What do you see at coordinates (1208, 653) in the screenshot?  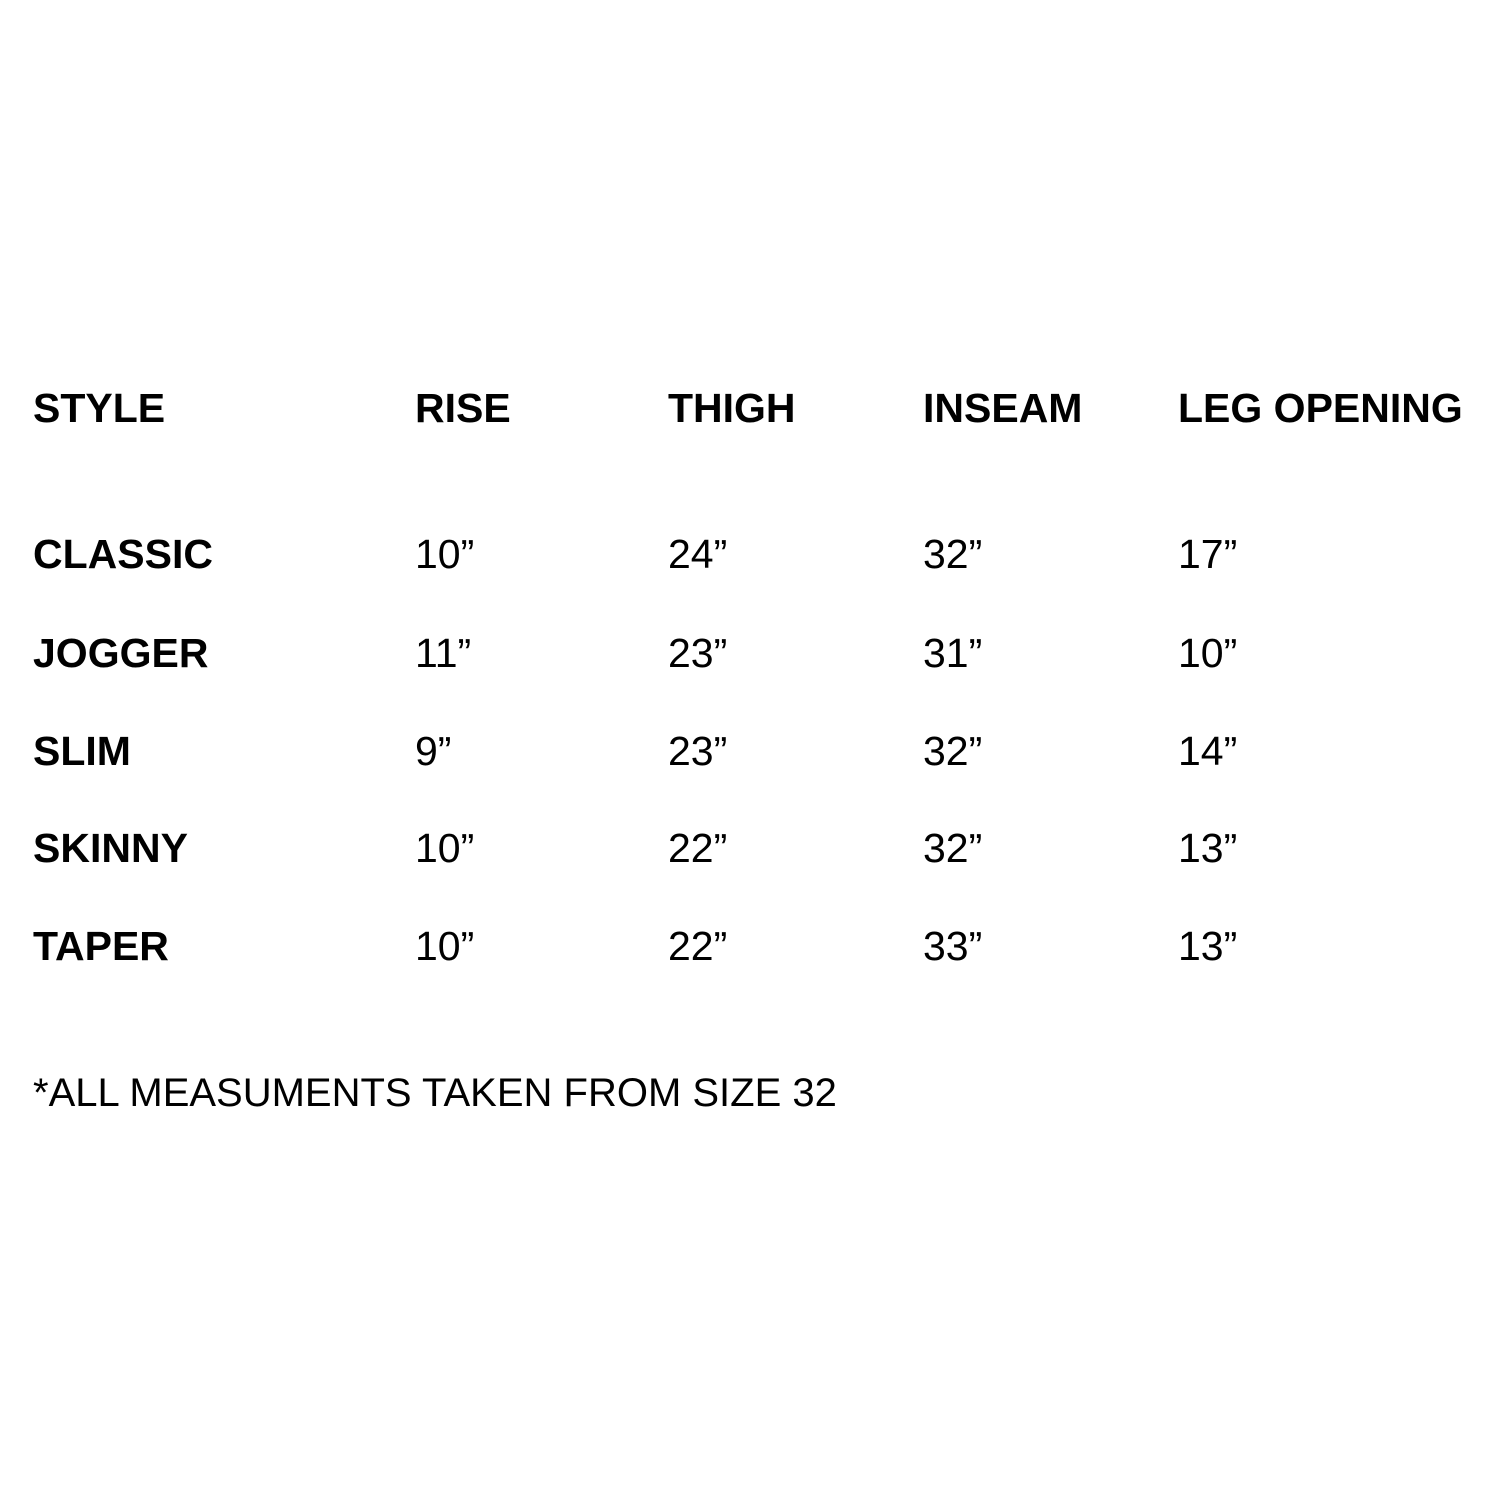 I see `leg-opening-value: 10”` at bounding box center [1208, 653].